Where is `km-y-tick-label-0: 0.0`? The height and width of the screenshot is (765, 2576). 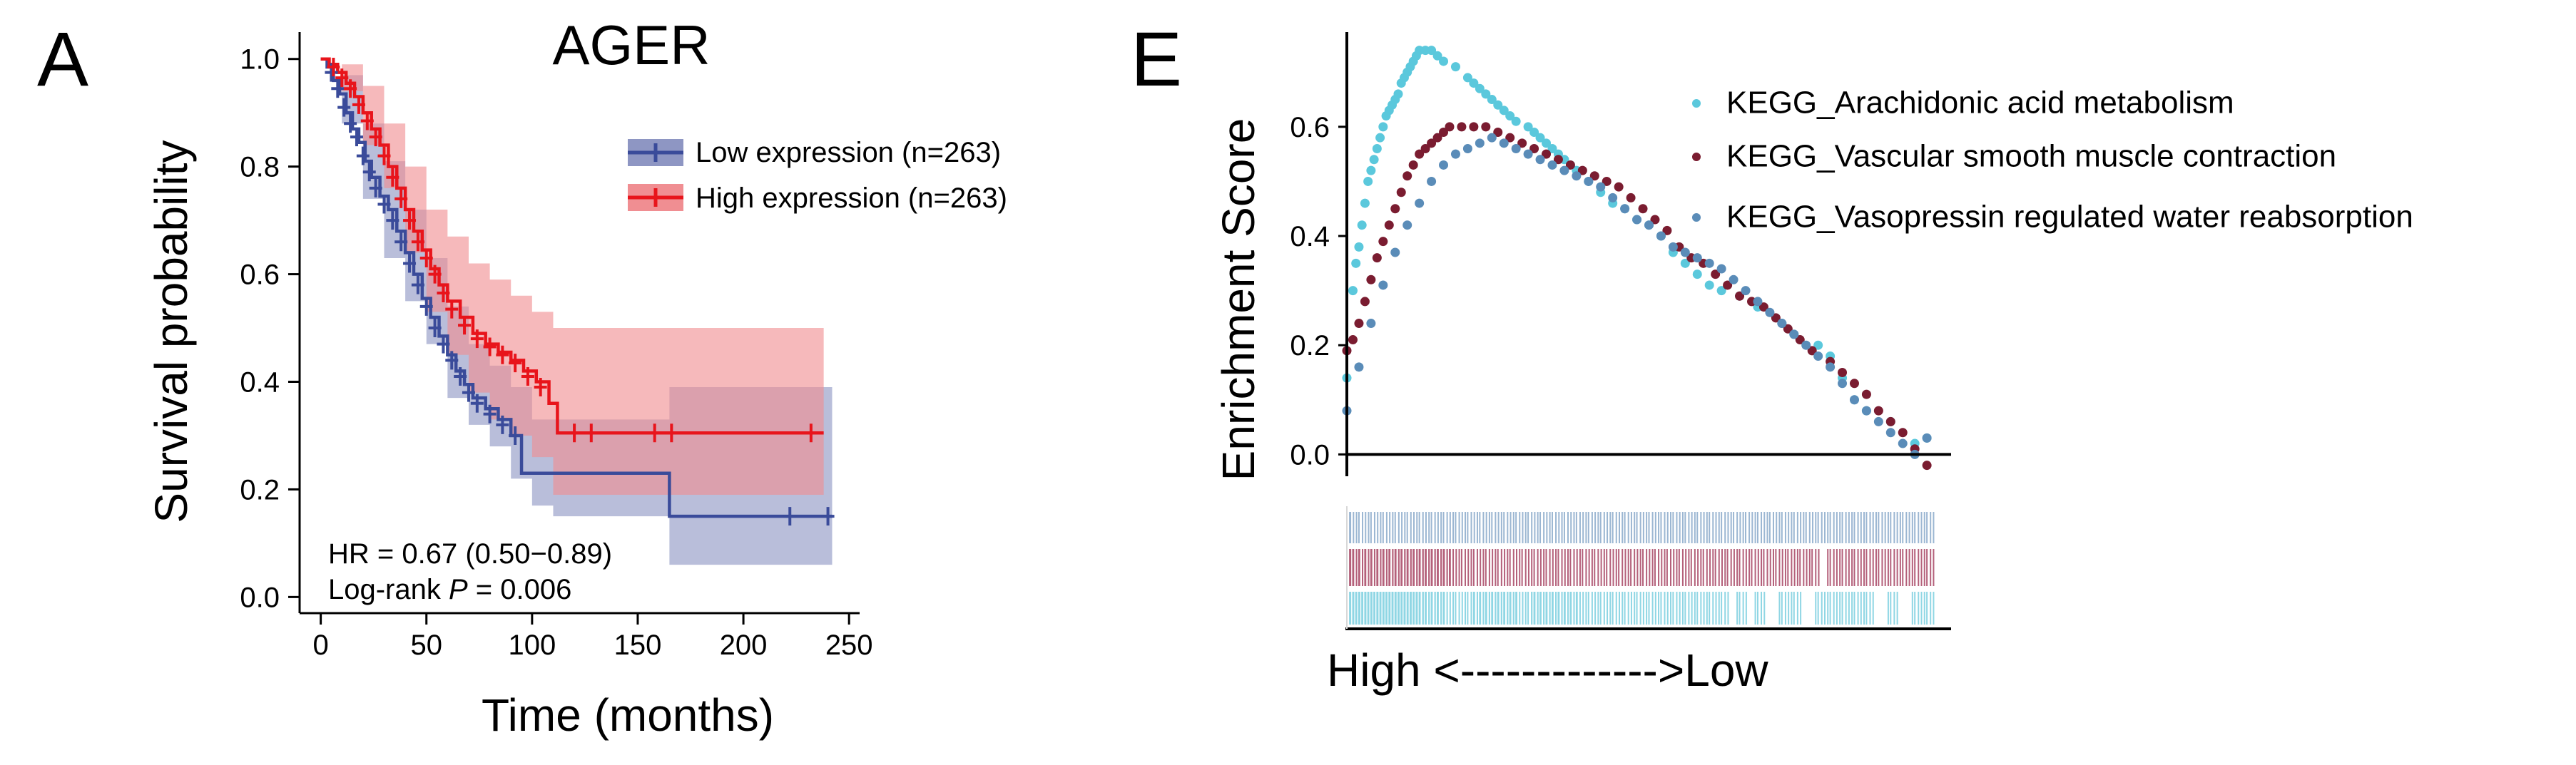 km-y-tick-label-0: 0.0 is located at coordinates (260, 597).